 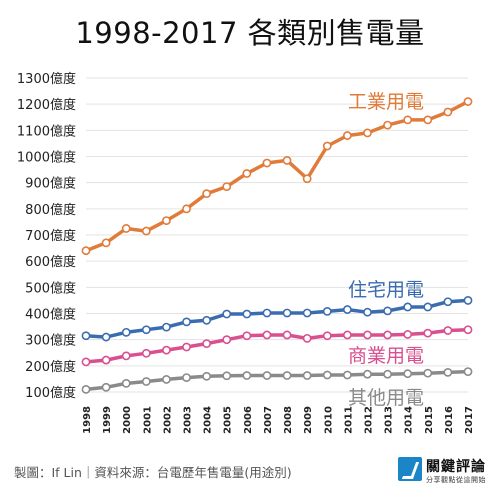 I want to click on x-tick-label: 2005, so click(x=228, y=420).